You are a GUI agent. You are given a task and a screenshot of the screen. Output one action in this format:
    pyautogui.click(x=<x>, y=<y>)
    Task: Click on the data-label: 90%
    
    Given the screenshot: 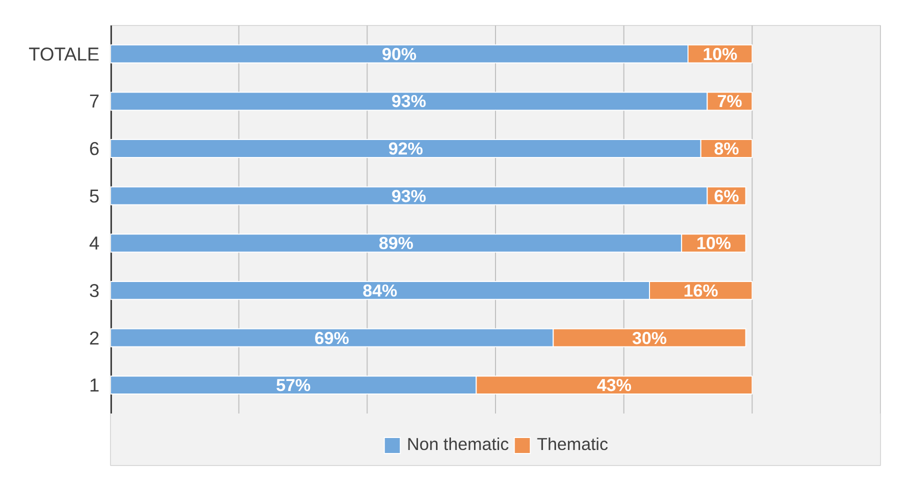 What is the action you would take?
    pyautogui.click(x=399, y=54)
    